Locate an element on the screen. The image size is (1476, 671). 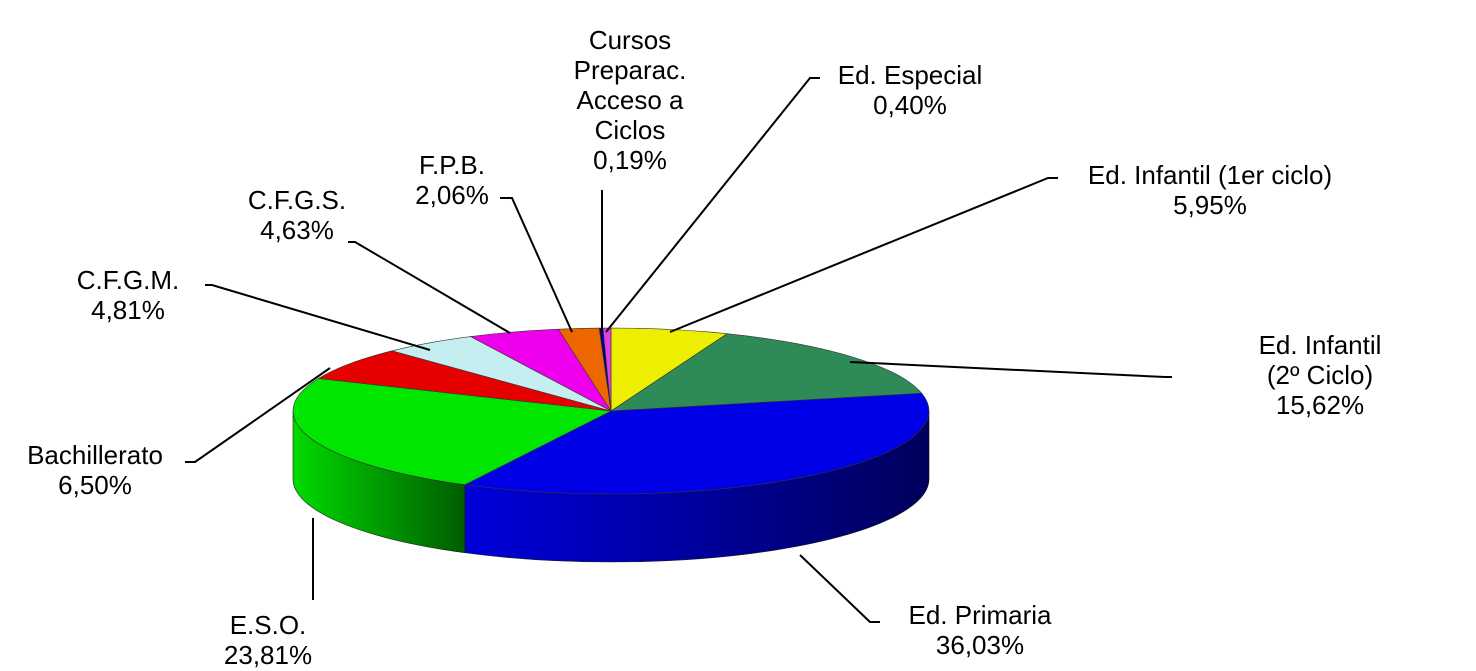
value-label: 5,95% is located at coordinates (1210, 205).